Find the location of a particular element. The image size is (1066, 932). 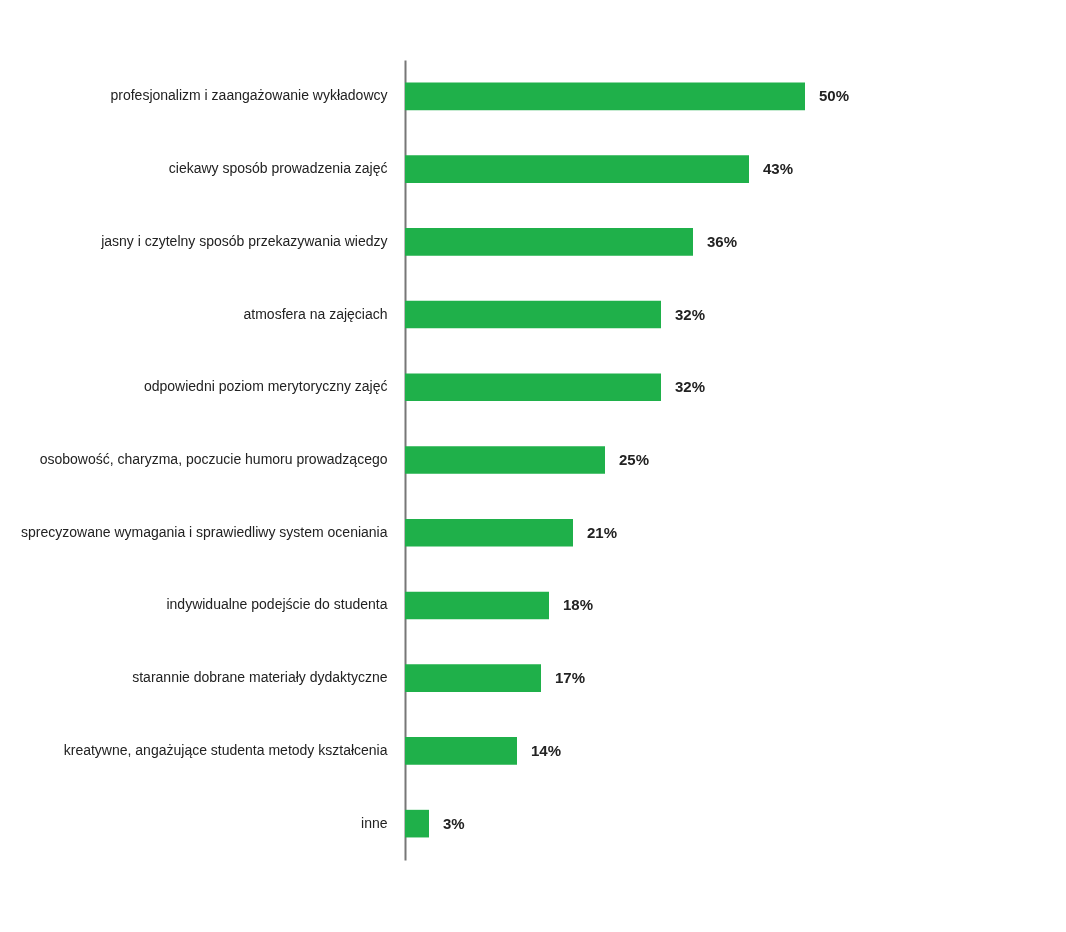

y-tick-label: atmosfera na zajęciach is located at coordinates (315, 313).